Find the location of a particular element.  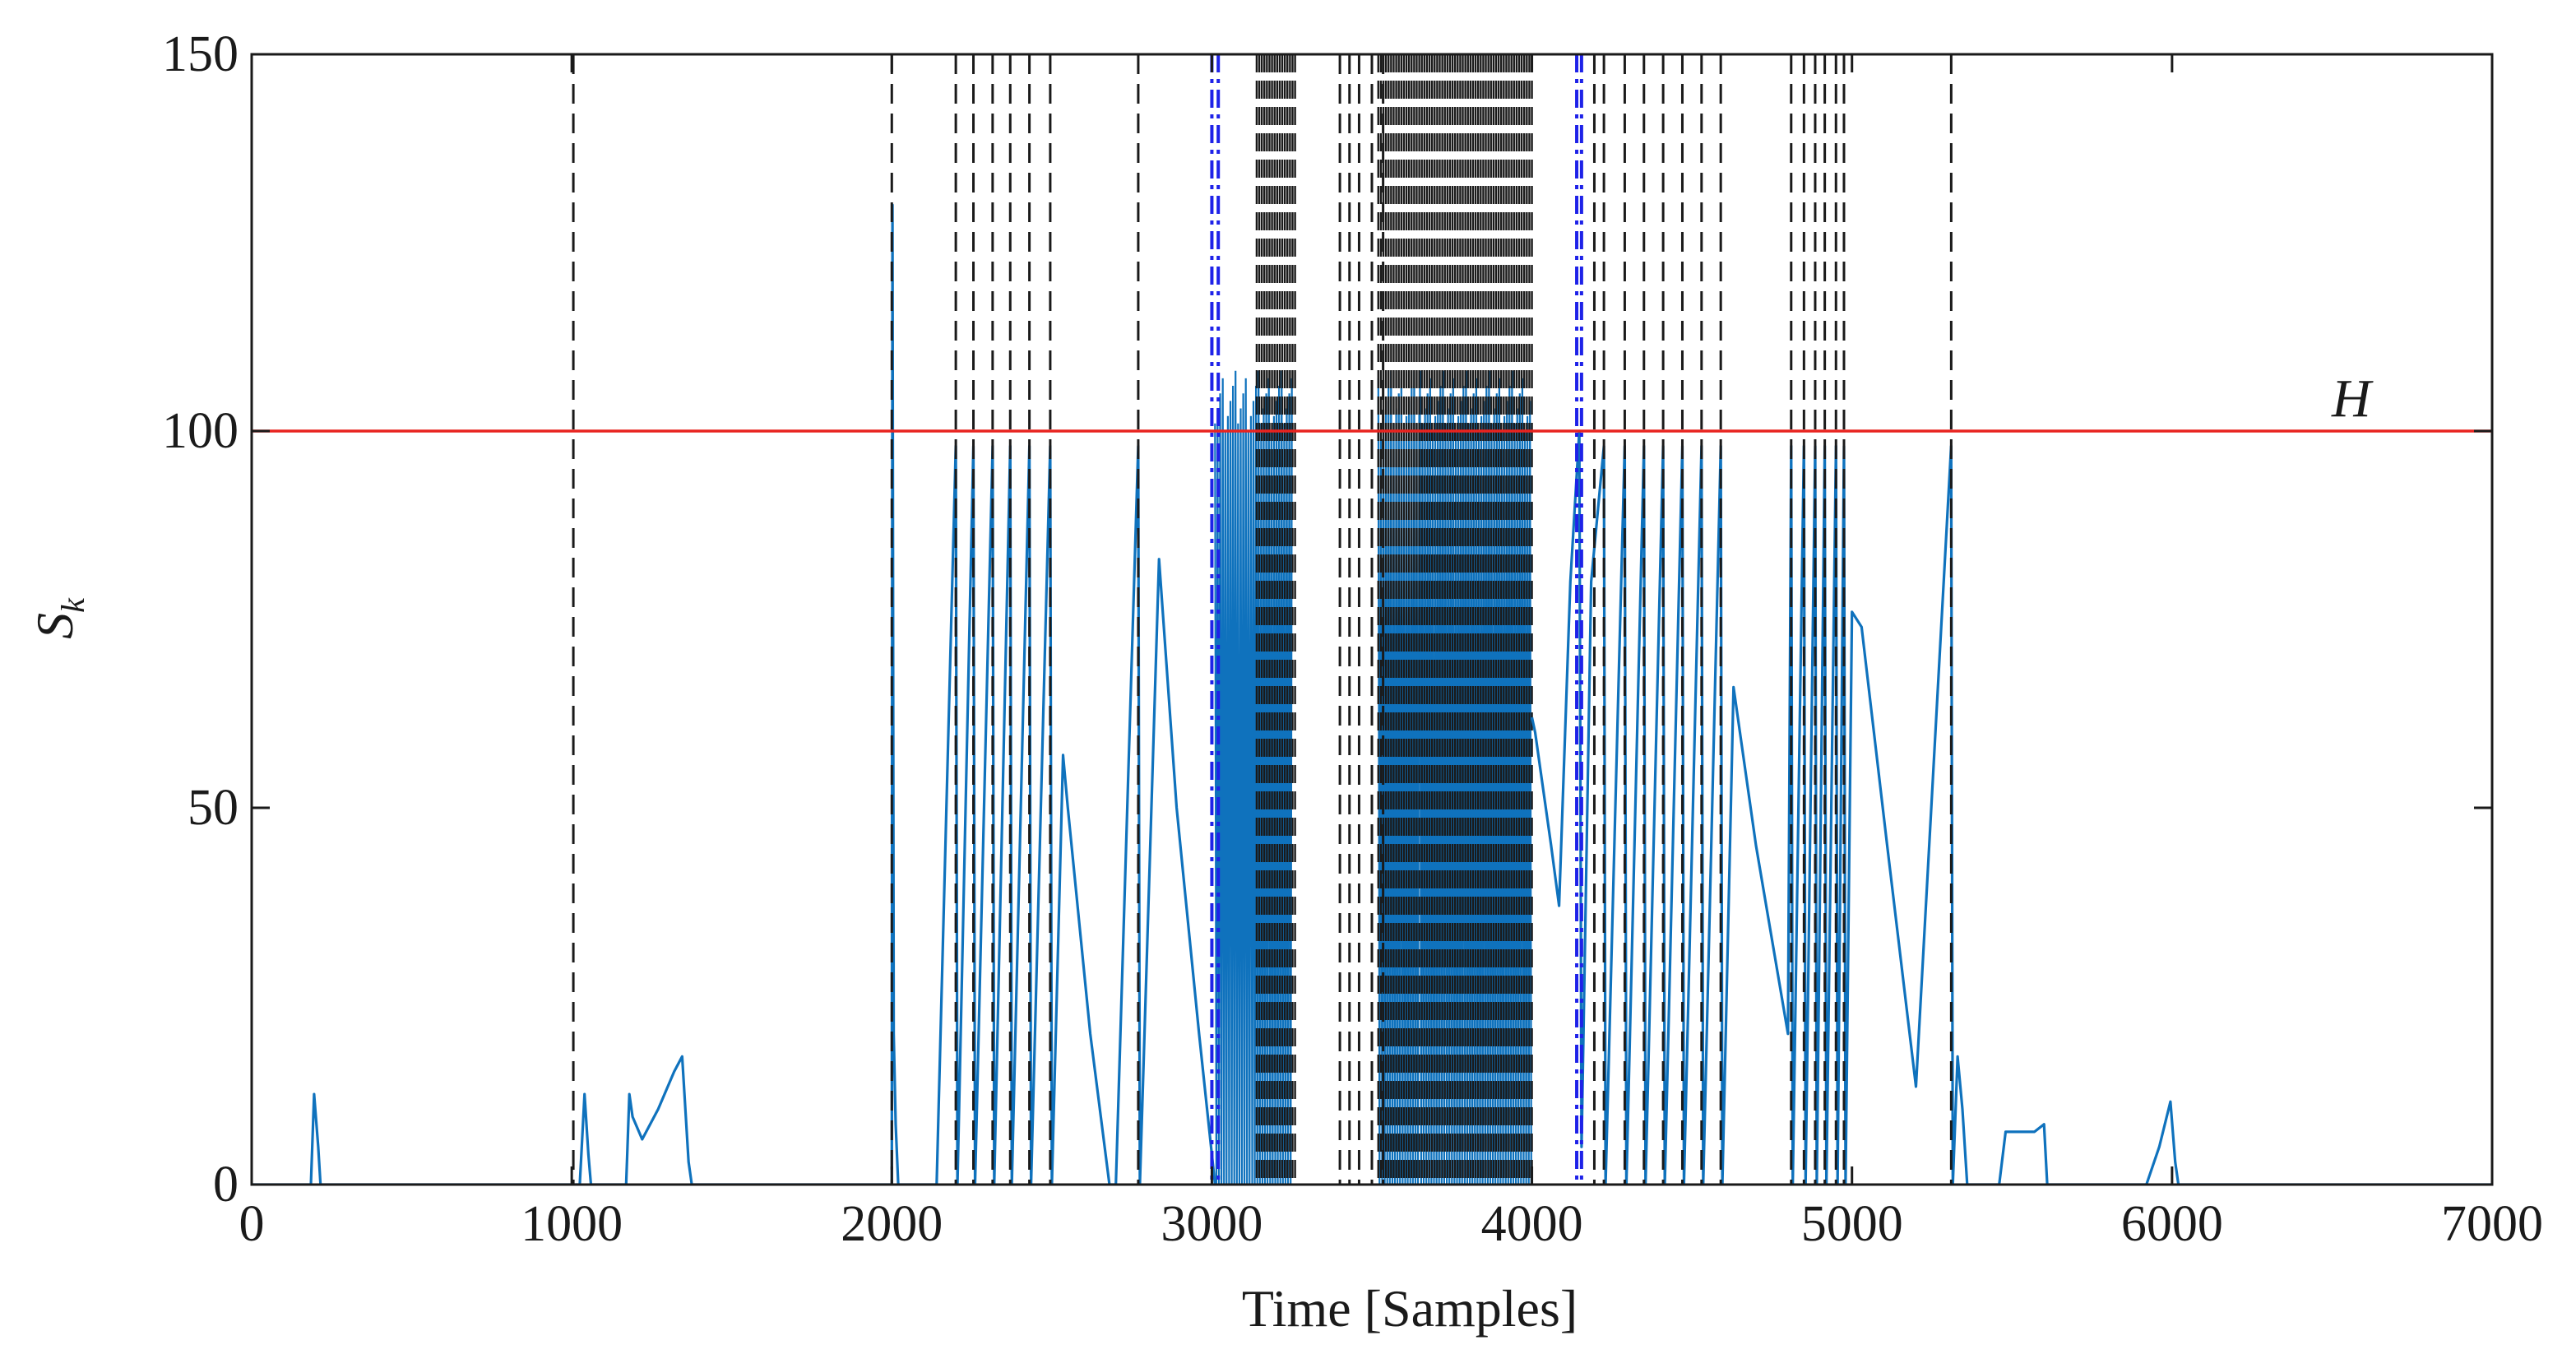

x-tick-label: 3000 is located at coordinates (1212, 1224).